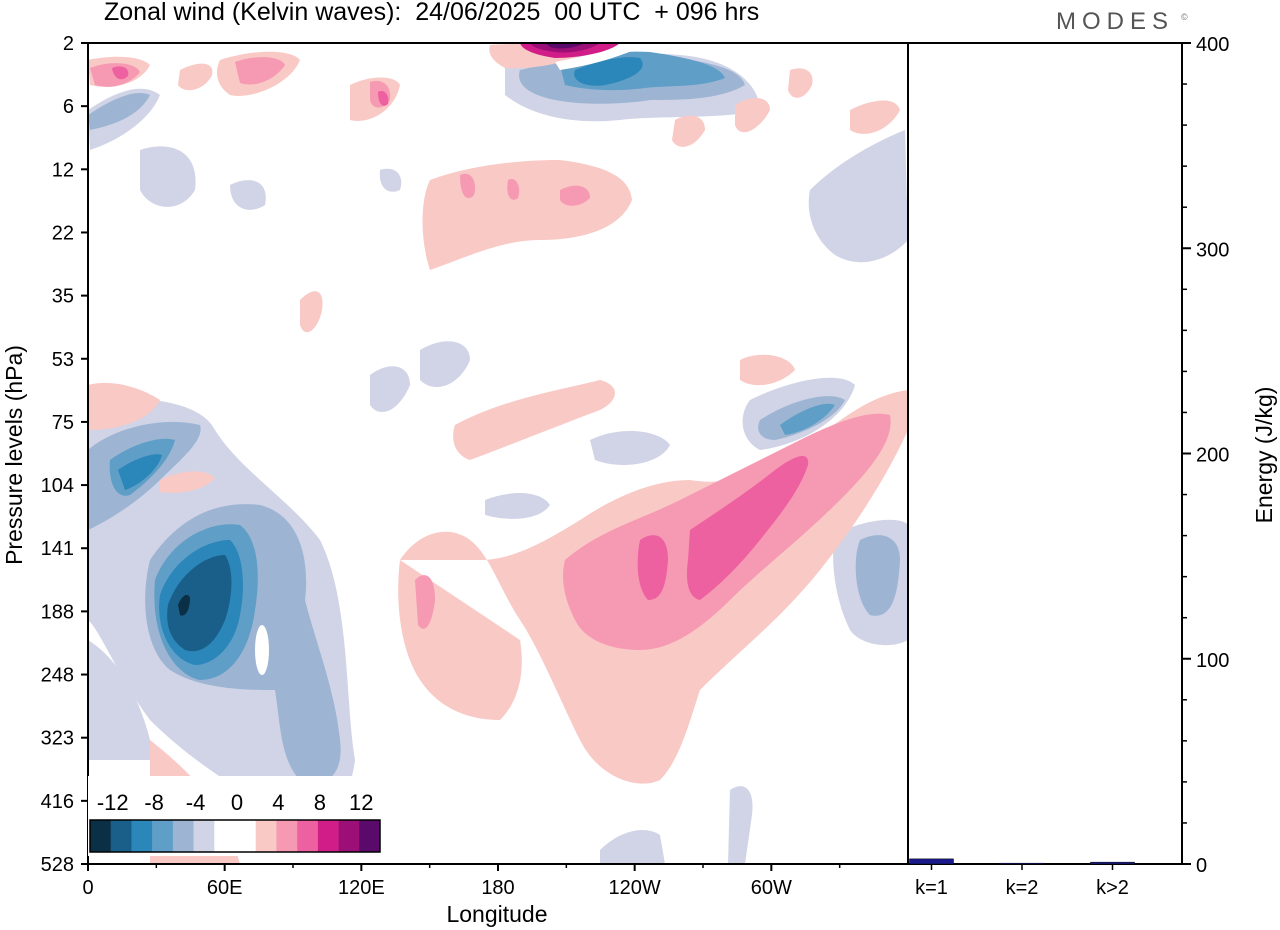  What do you see at coordinates (57, 549) in the screenshot?
I see `y-tick-label: 141` at bounding box center [57, 549].